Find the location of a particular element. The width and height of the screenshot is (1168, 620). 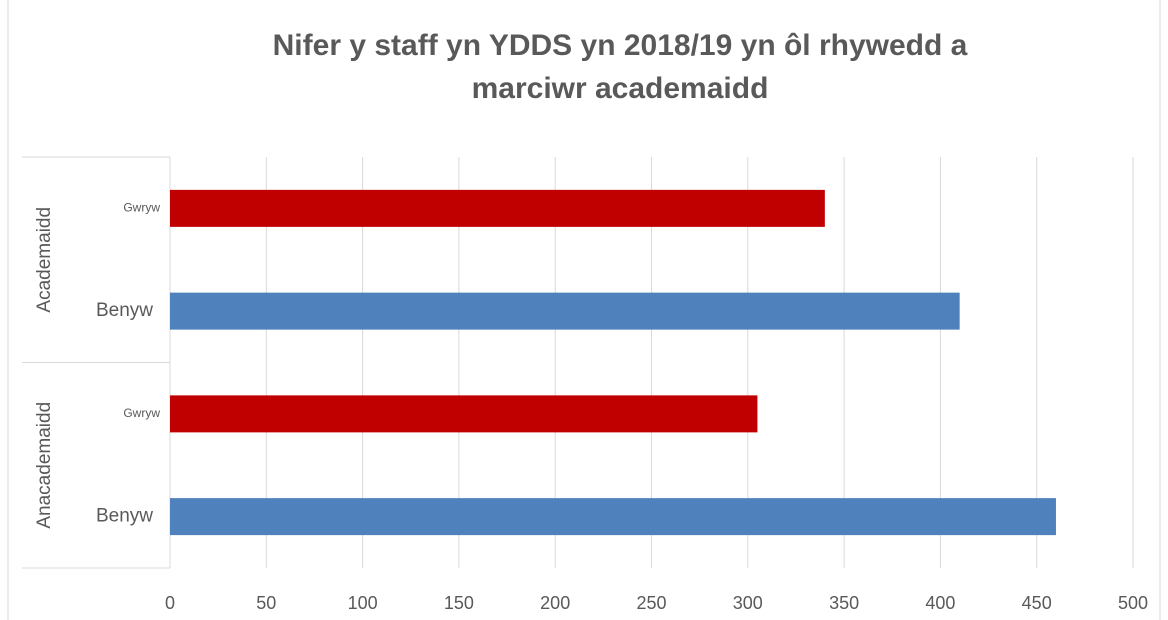

group-label: Academaidd is located at coordinates (44, 260).